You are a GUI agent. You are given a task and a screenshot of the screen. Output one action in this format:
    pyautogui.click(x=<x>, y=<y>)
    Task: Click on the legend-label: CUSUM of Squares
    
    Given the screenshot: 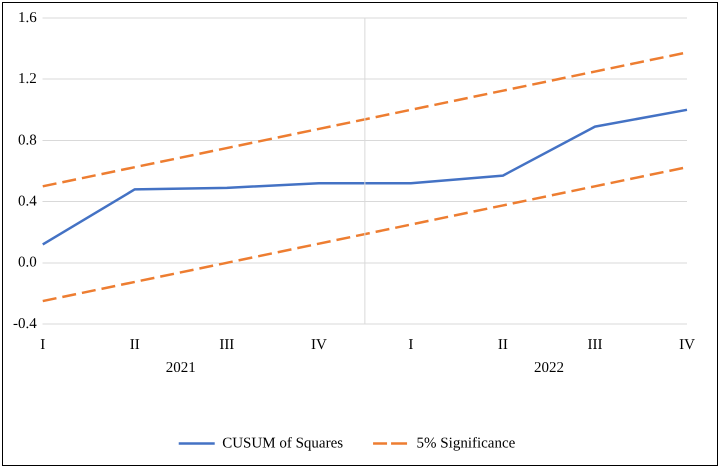 What is the action you would take?
    pyautogui.click(x=283, y=443)
    